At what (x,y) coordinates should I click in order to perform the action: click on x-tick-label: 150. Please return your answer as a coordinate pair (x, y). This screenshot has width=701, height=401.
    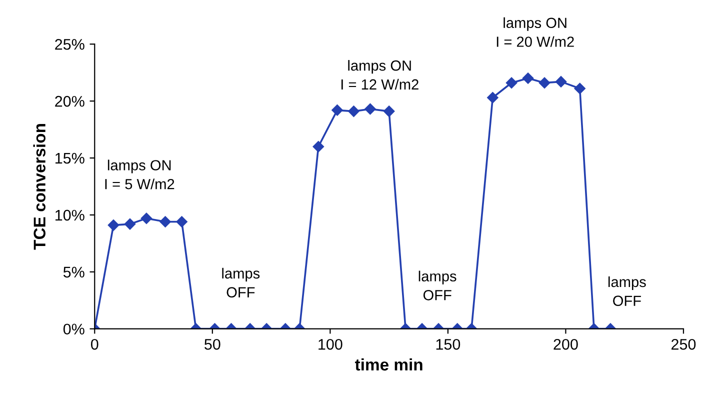
    Looking at the image, I should click on (448, 344).